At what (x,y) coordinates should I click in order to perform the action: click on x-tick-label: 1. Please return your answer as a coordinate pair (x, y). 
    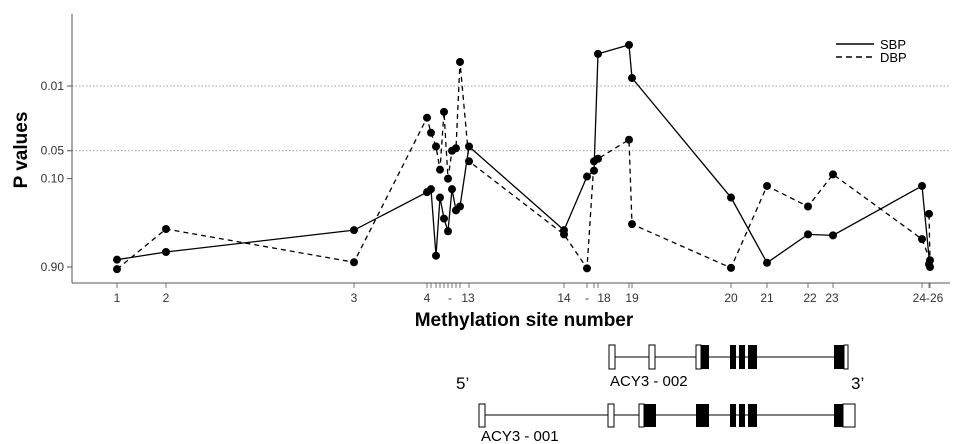
    Looking at the image, I should click on (117, 298).